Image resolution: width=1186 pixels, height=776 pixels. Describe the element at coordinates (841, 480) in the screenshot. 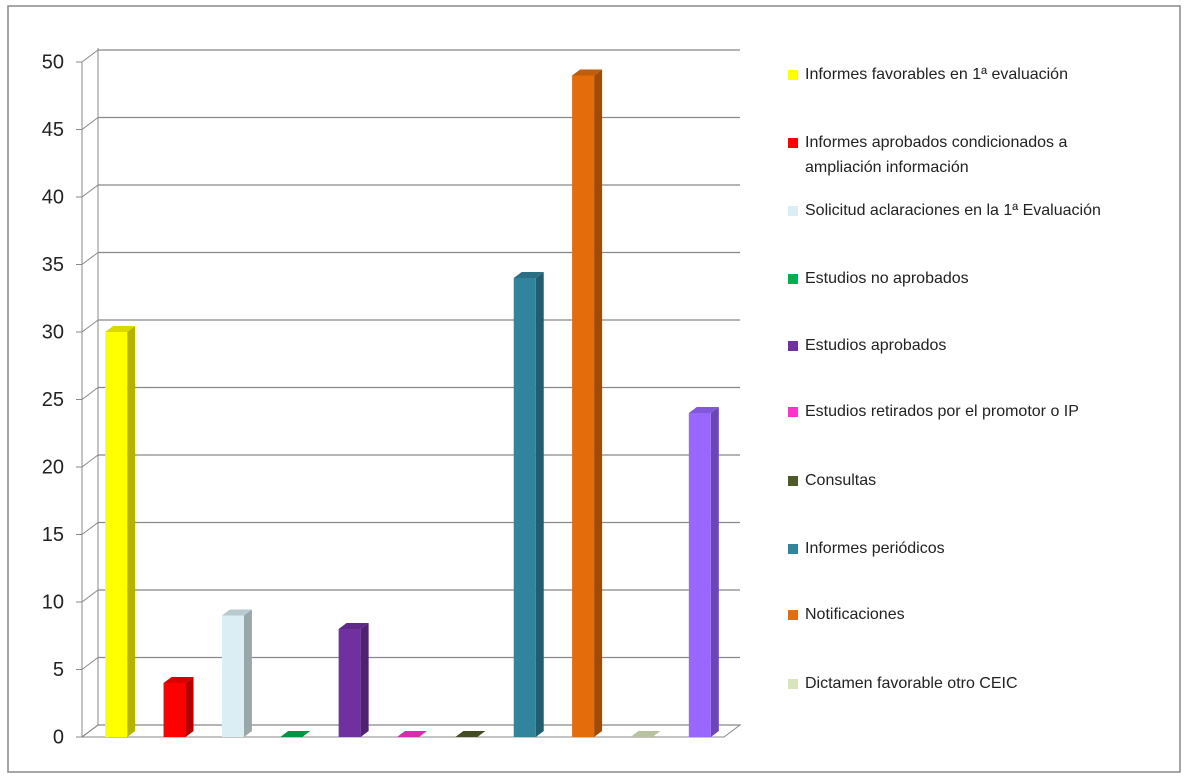

I see `legend-label: Consultas` at that location.